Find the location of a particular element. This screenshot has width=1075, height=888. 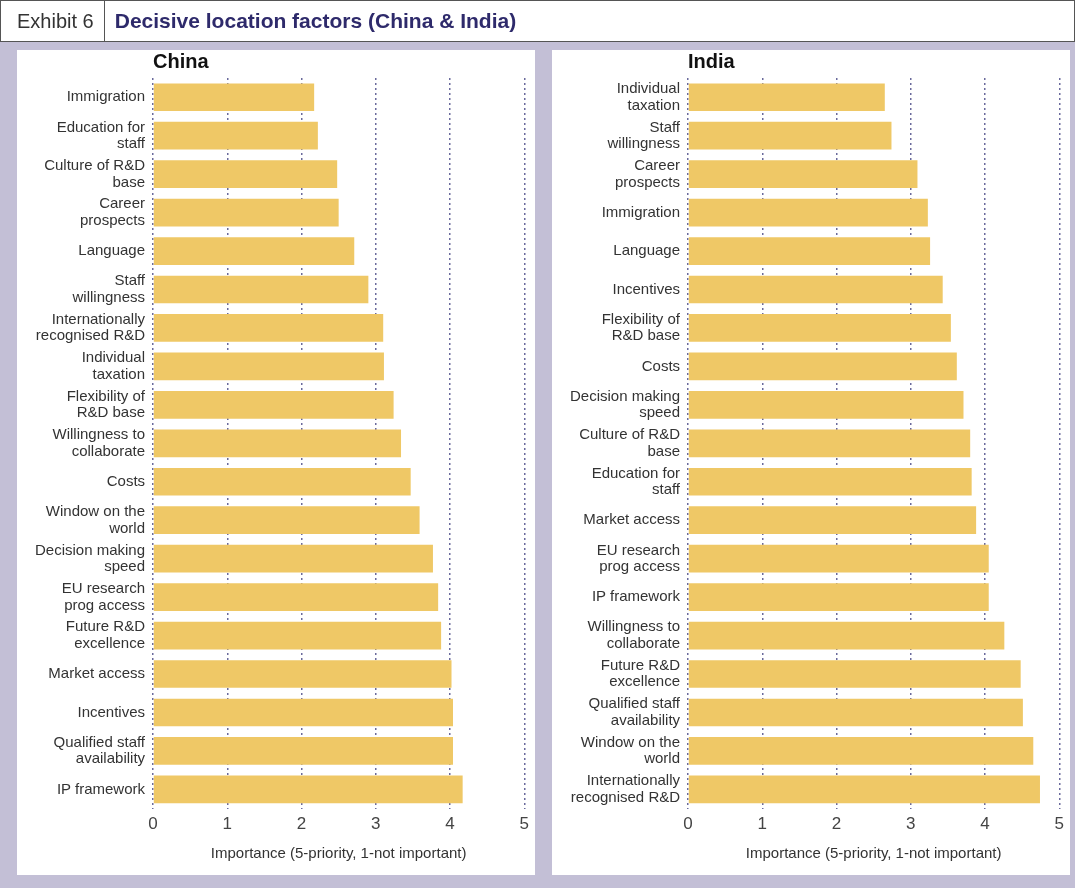

text: Decisive location factors (China & India) is located at coordinates (315, 21).